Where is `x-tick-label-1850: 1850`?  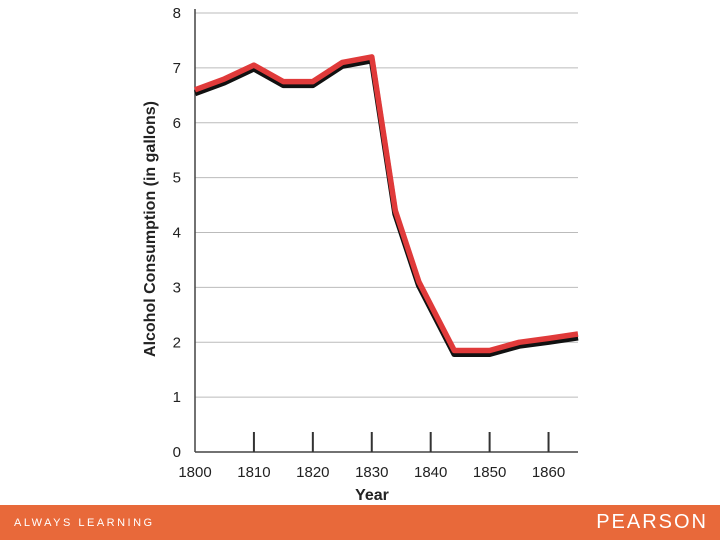 x-tick-label-1850: 1850 is located at coordinates (489, 472).